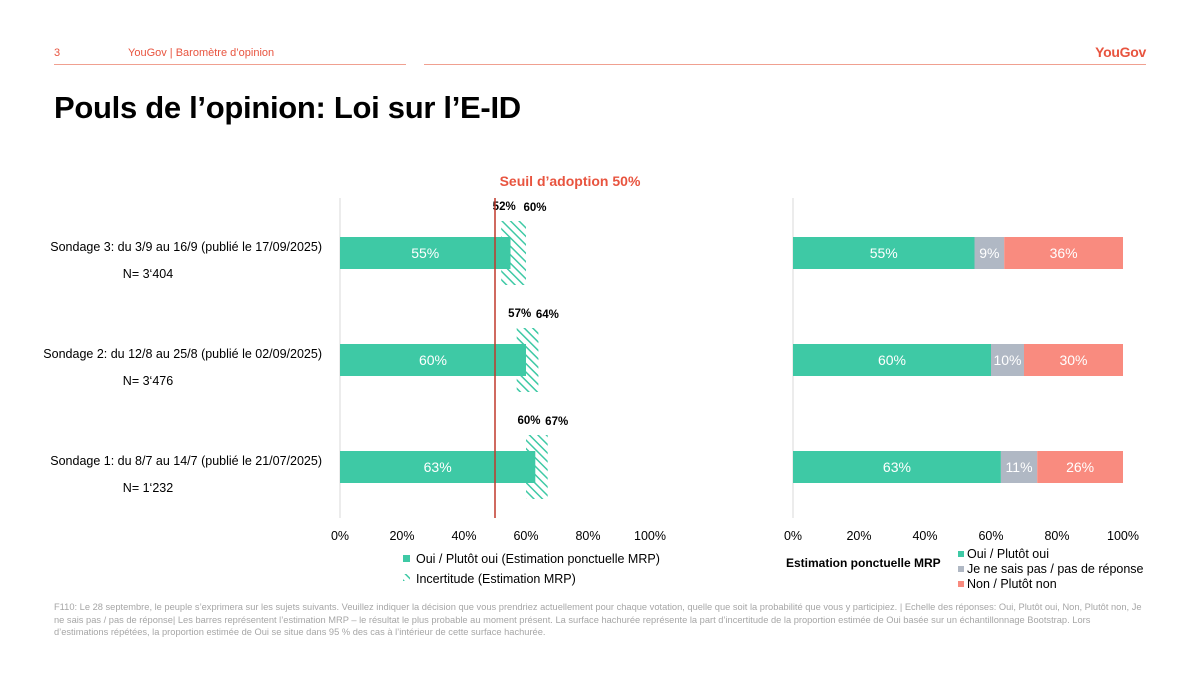  I want to click on uncertainty-low-label: 52%, so click(504, 207).